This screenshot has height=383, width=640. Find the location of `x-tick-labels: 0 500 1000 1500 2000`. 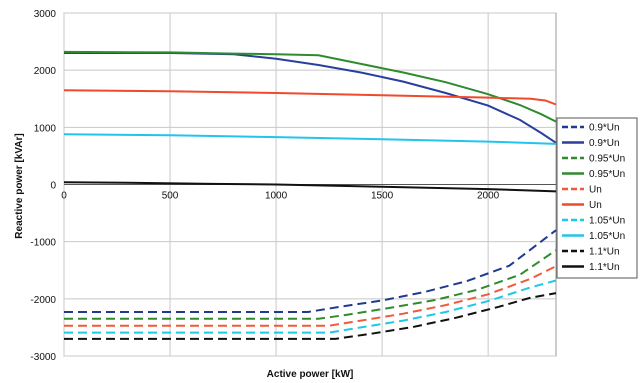

x-tick-labels: 0 500 1000 1500 2000 is located at coordinates (280, 196).